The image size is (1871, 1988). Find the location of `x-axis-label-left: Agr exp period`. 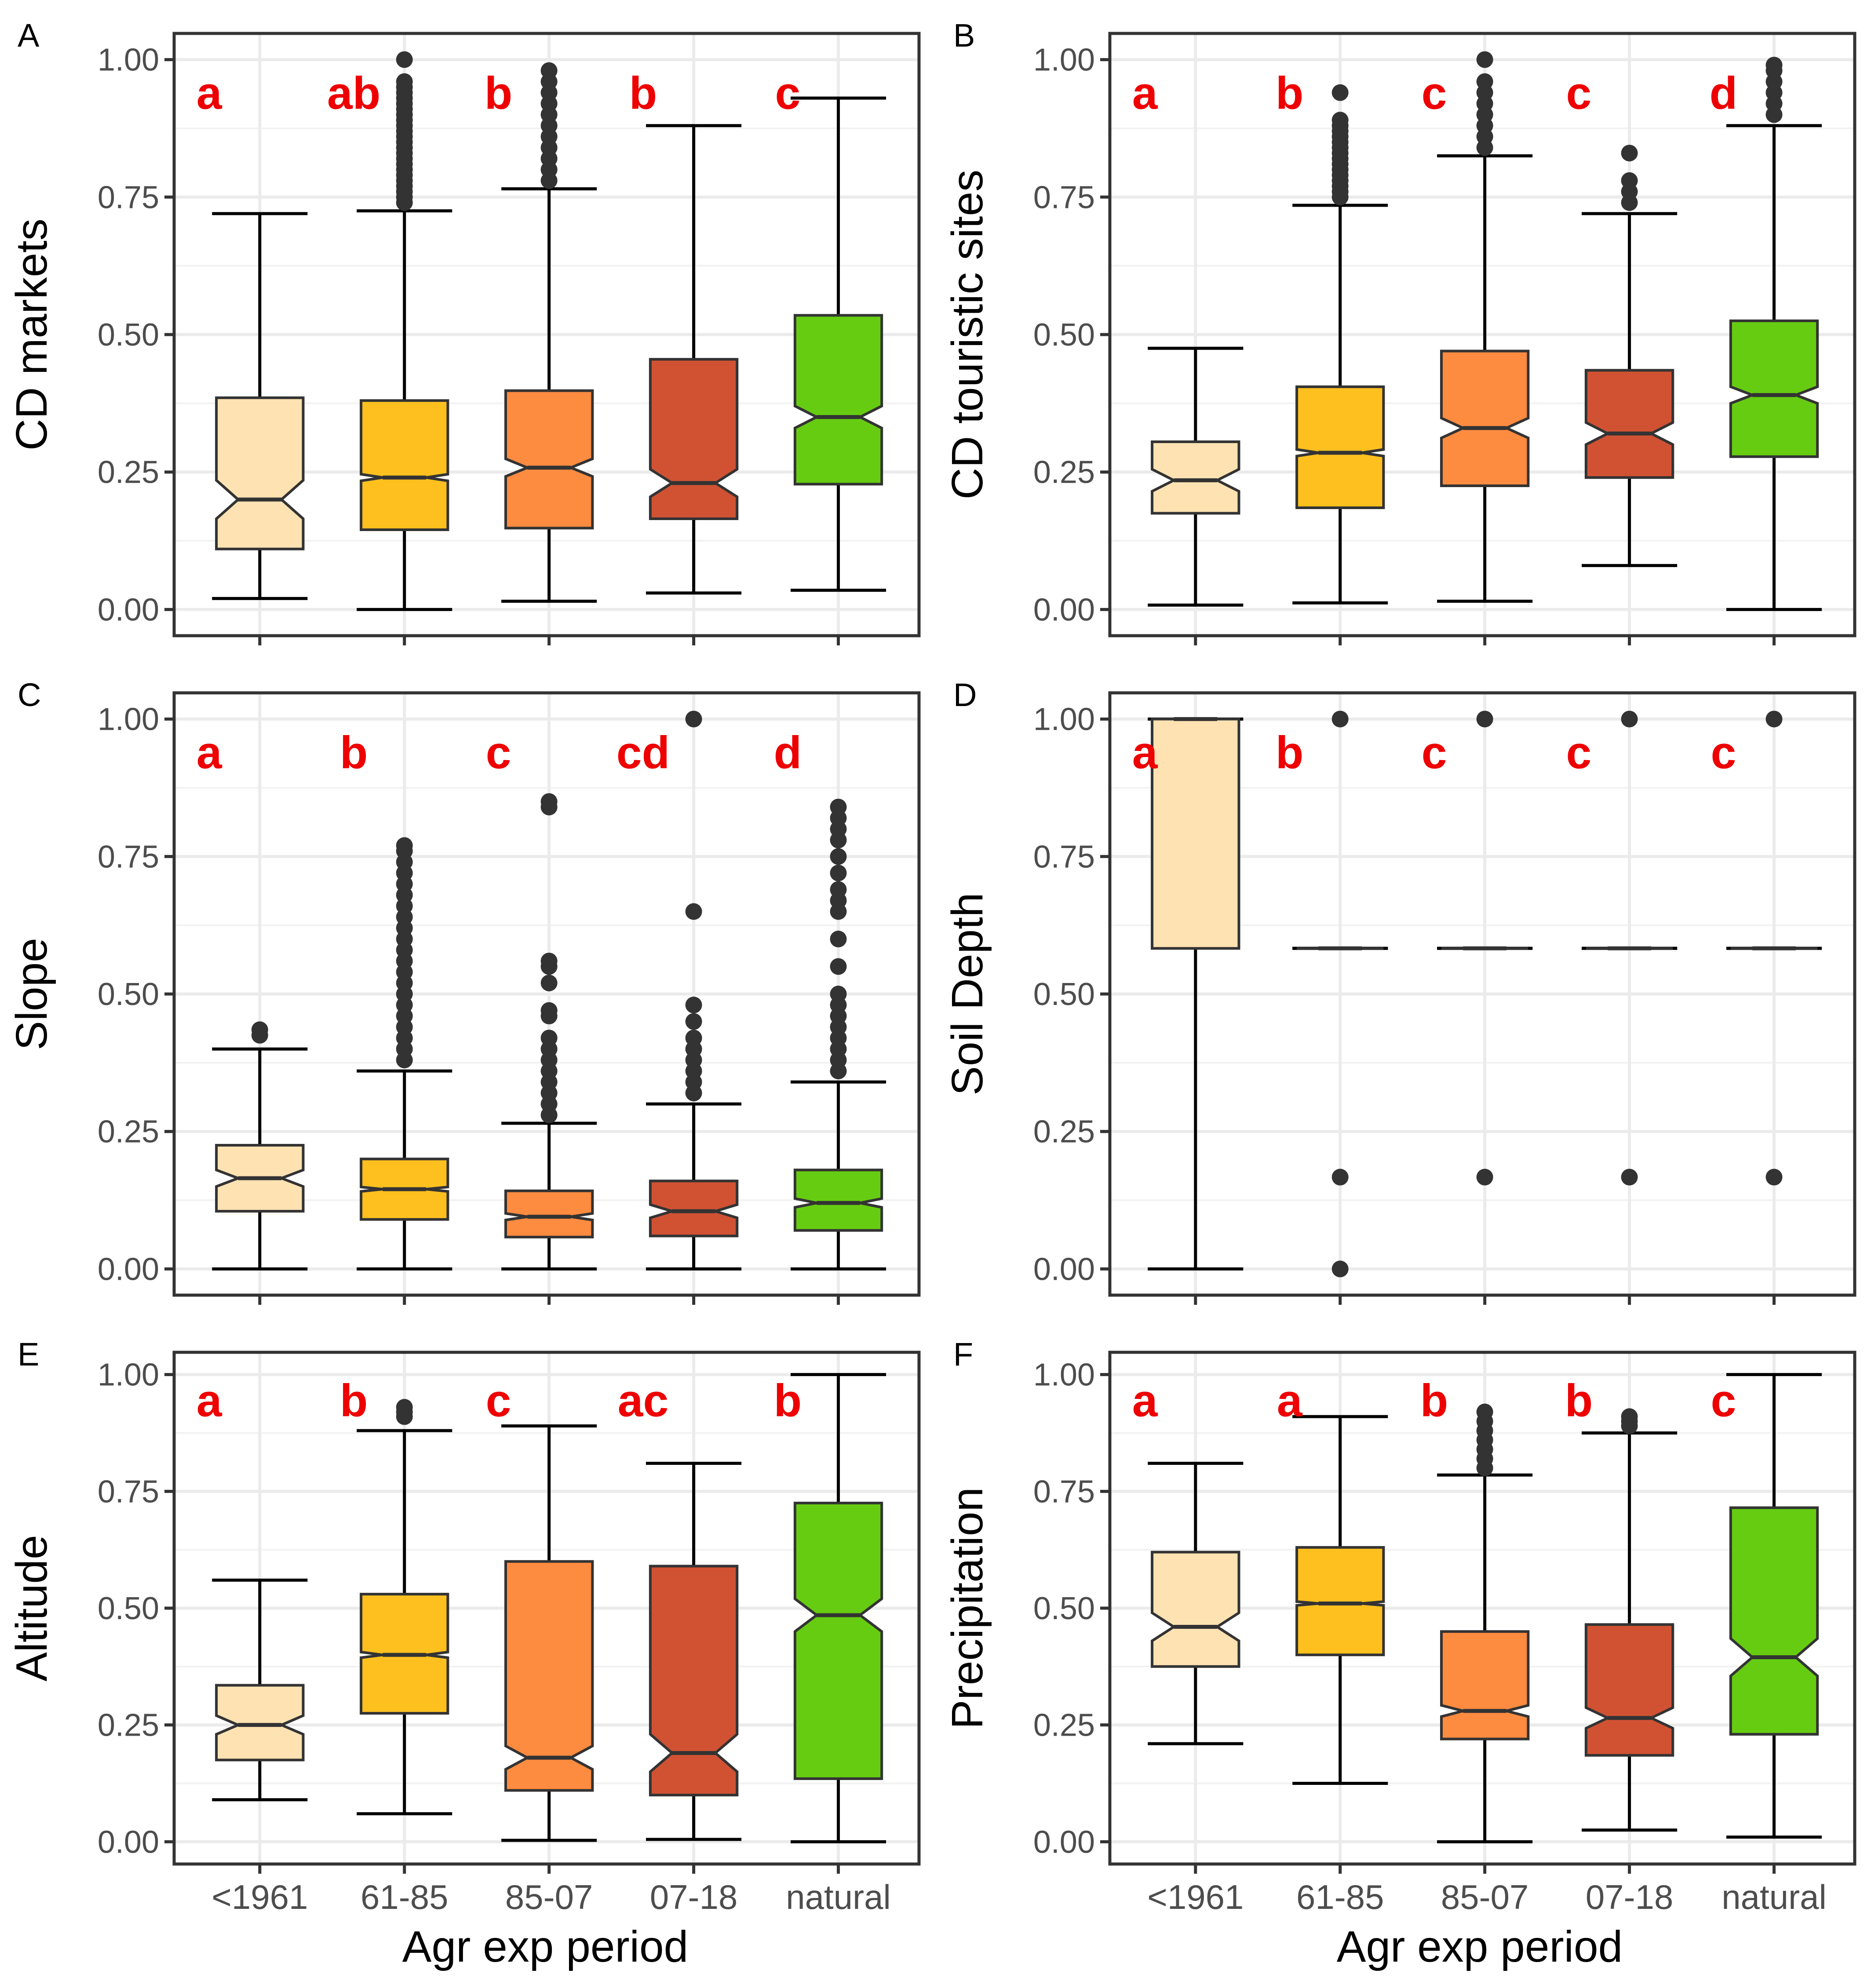

x-axis-label-left: Agr exp period is located at coordinates (545, 1946).